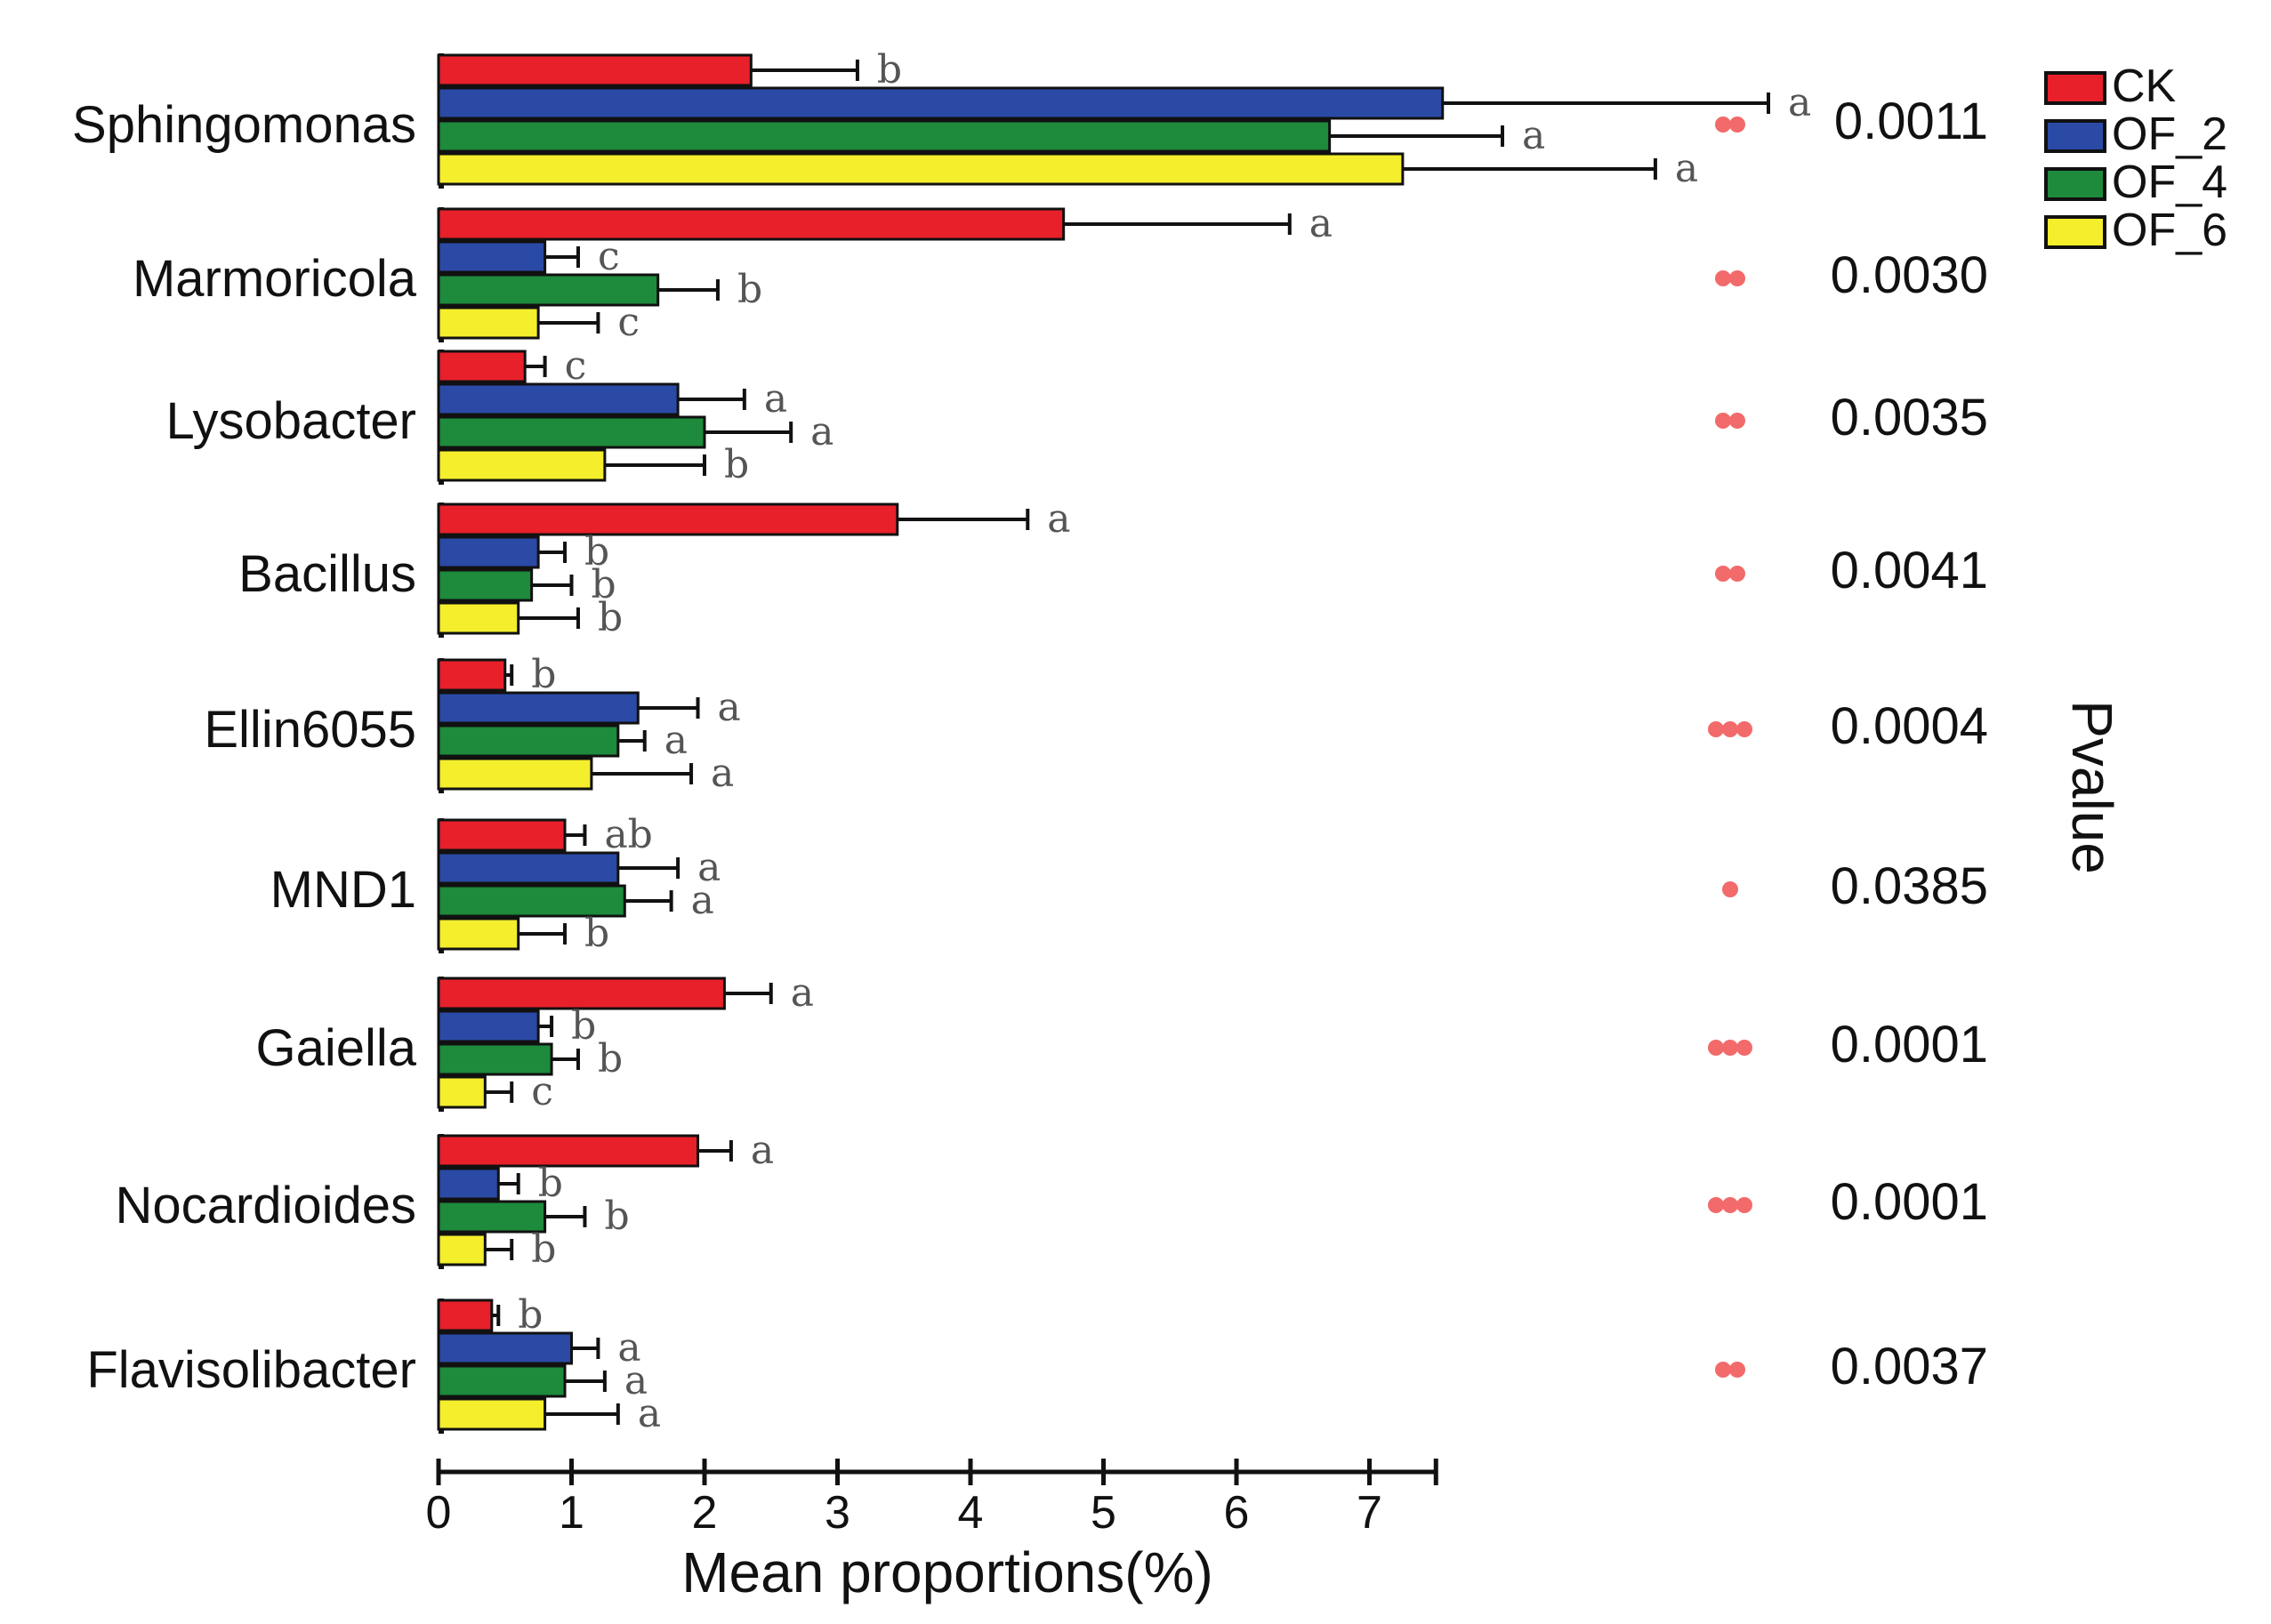 The image size is (2271, 1624). Describe the element at coordinates (571, 1513) in the screenshot. I see `x-tick-label: 1` at that location.